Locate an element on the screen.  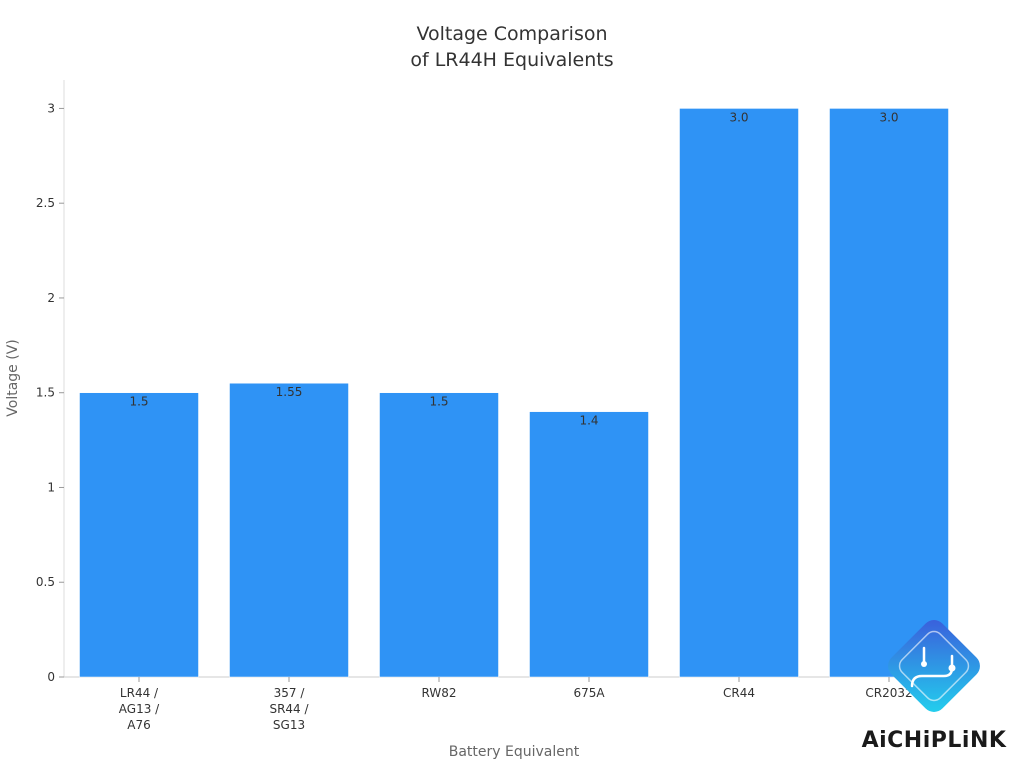
x-tick-label: 675A is located at coordinates (589, 693).